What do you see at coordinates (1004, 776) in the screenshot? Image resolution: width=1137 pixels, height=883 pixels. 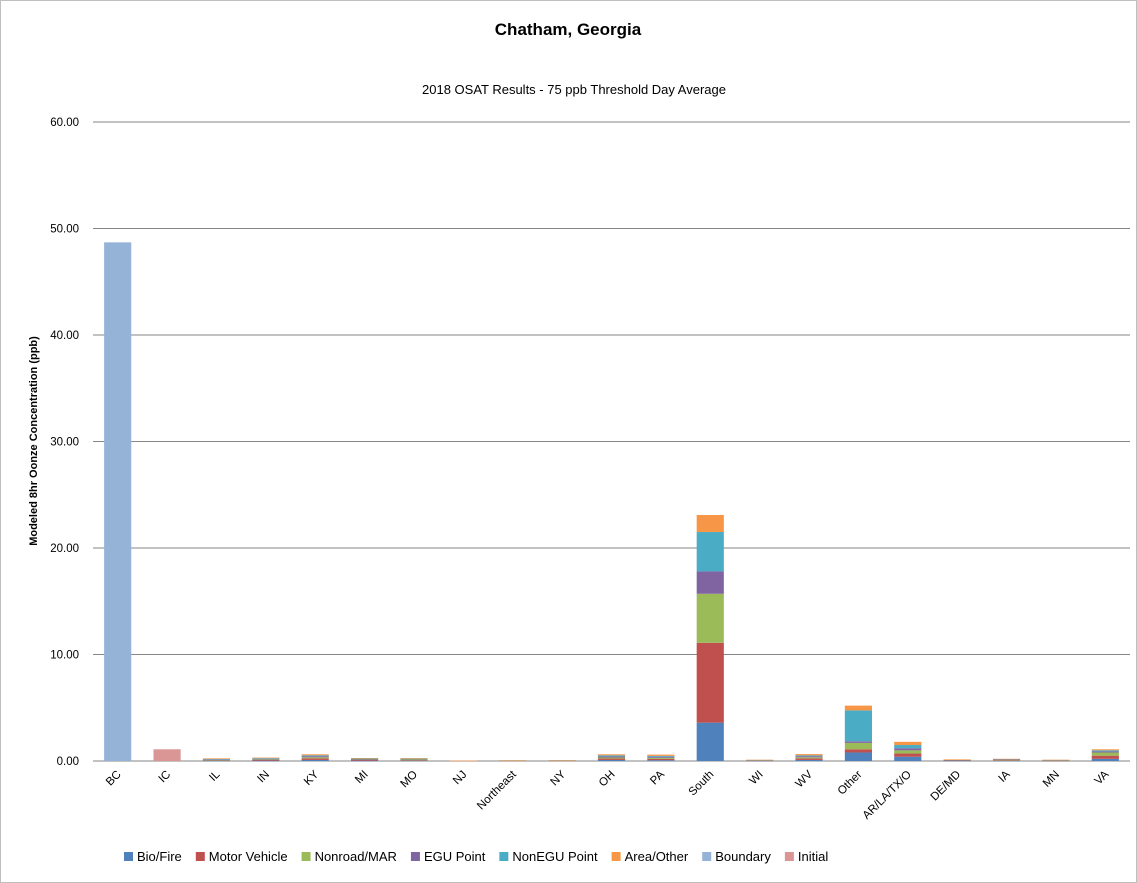 I see `x-tick-label: IA` at bounding box center [1004, 776].